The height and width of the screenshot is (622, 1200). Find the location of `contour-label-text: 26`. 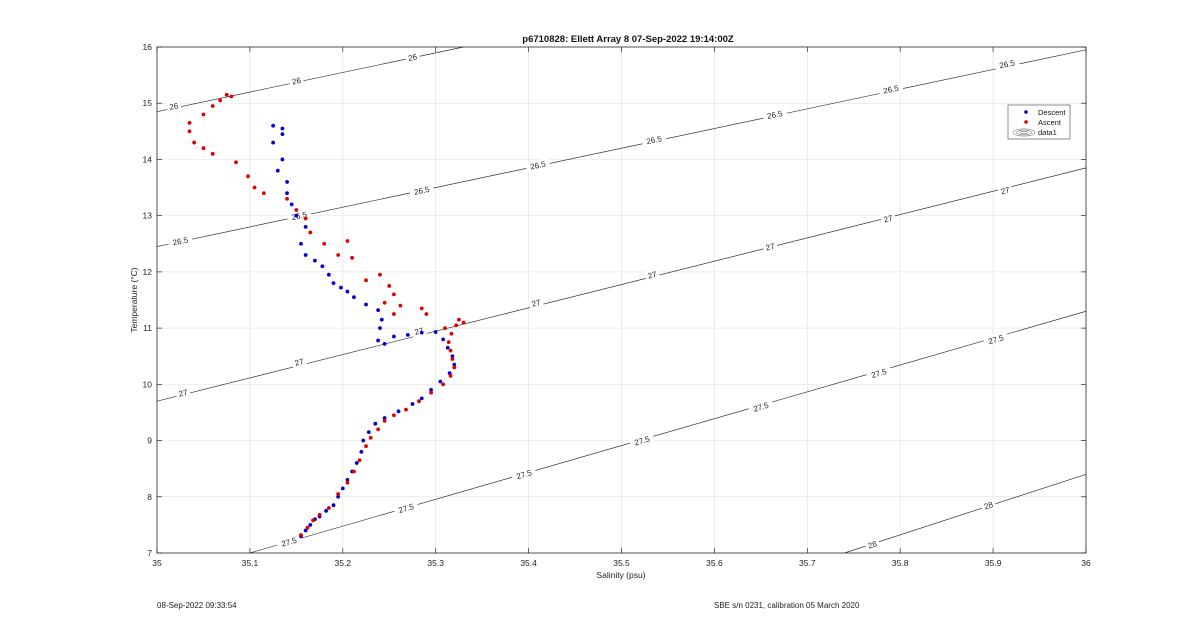

contour-label-text: 26 is located at coordinates (296, 81).